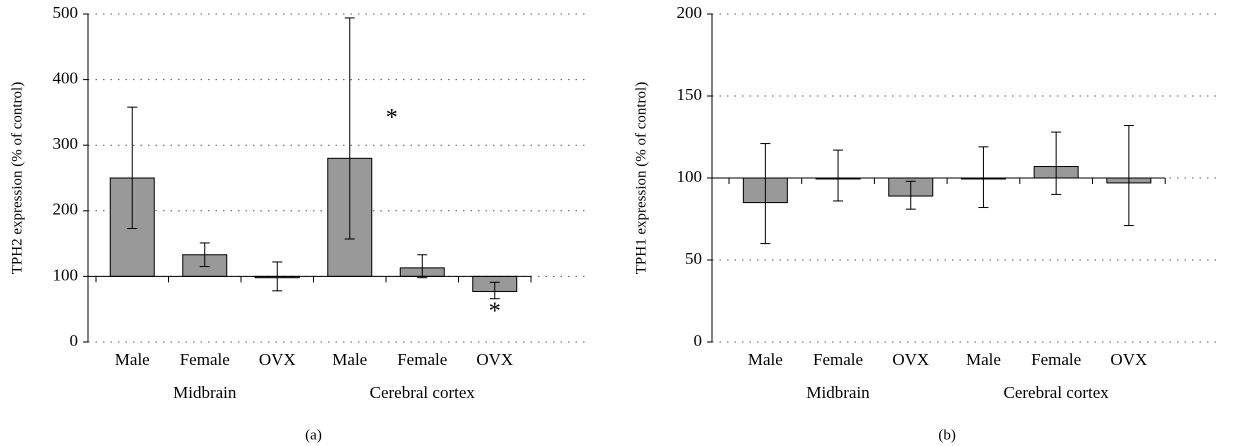  What do you see at coordinates (66, 78) in the screenshot?
I see `y-tick-label: 400` at bounding box center [66, 78].